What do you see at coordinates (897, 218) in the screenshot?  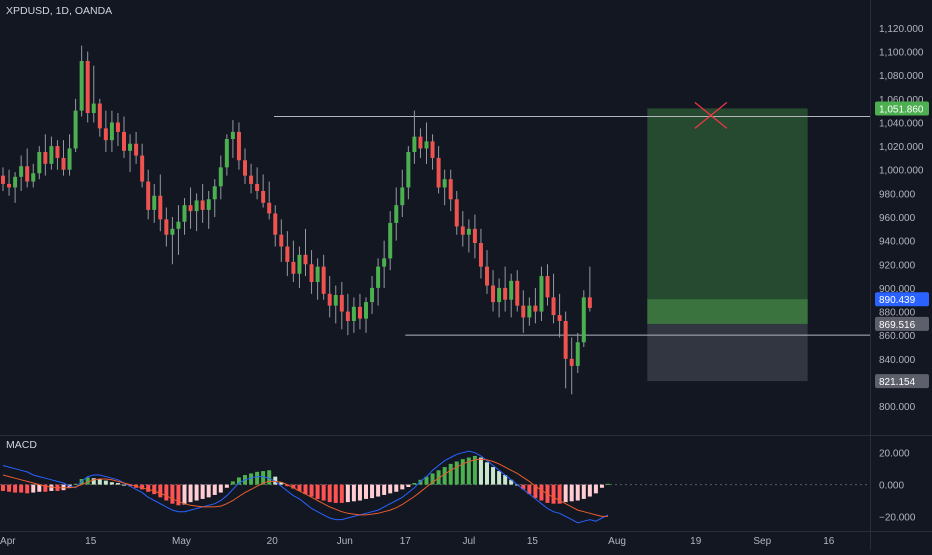 I see `price-tick-label: 960.000` at bounding box center [897, 218].